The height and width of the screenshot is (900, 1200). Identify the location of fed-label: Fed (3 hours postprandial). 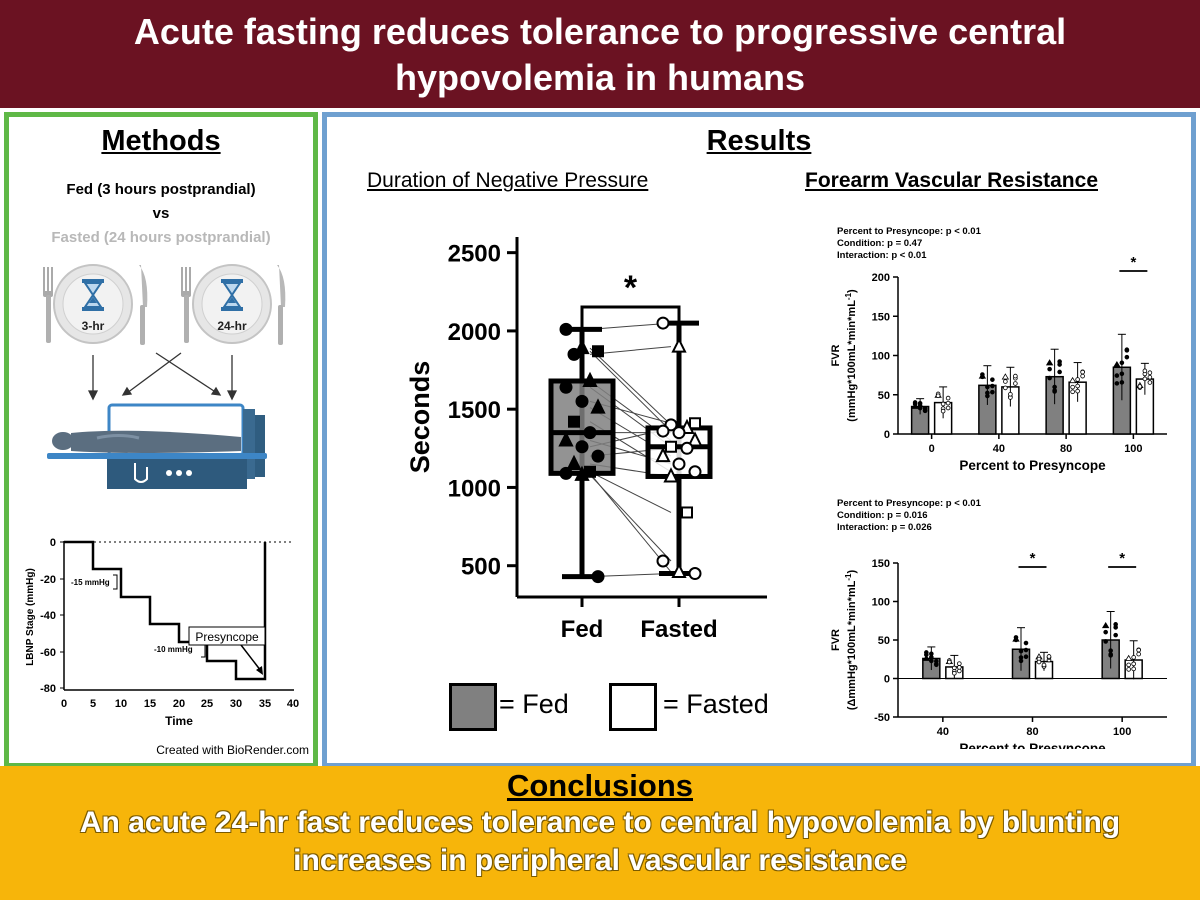
(161, 189).